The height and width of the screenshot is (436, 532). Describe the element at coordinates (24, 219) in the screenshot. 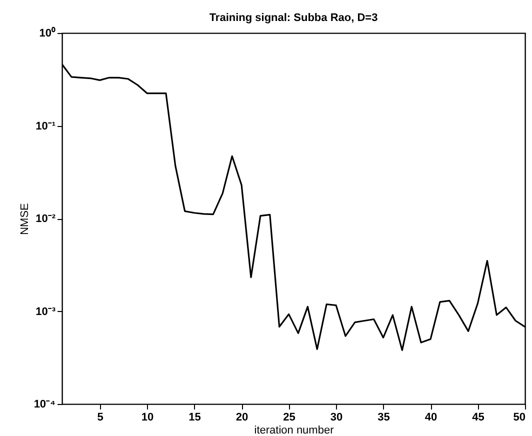

I see `y-axis-title: NMSE` at that location.